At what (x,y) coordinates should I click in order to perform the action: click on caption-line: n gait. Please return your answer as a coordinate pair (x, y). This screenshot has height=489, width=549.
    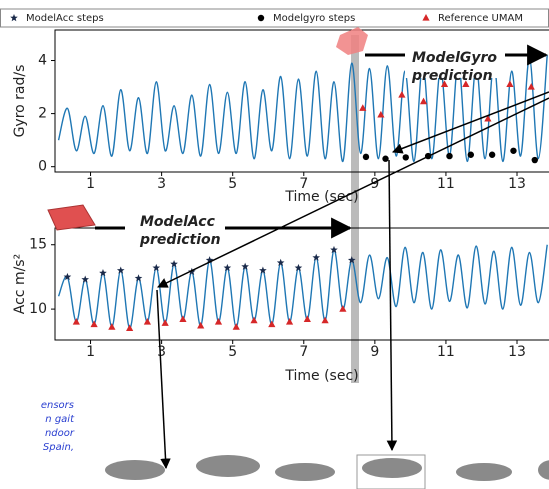
    Looking at the image, I should click on (60, 419).